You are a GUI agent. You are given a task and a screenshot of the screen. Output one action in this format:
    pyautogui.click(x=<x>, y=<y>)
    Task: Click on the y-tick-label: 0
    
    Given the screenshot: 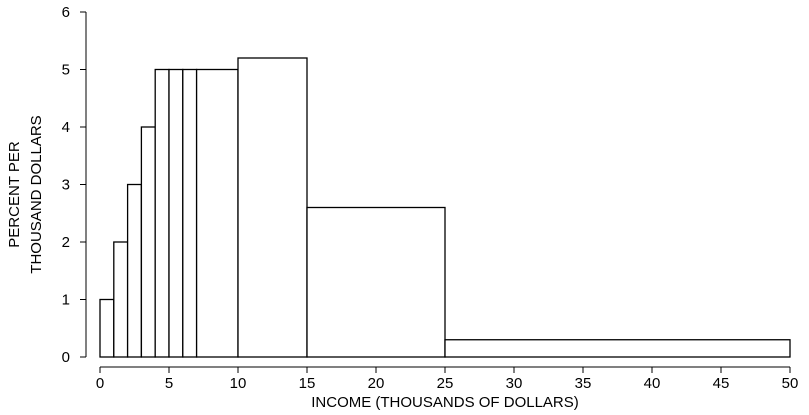 What is the action you would take?
    pyautogui.click(x=66, y=357)
    